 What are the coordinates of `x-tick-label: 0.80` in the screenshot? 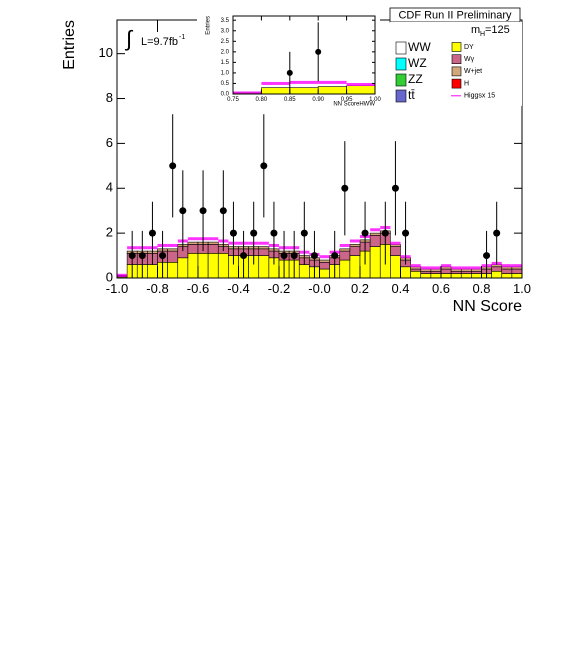 It's located at (262, 100).